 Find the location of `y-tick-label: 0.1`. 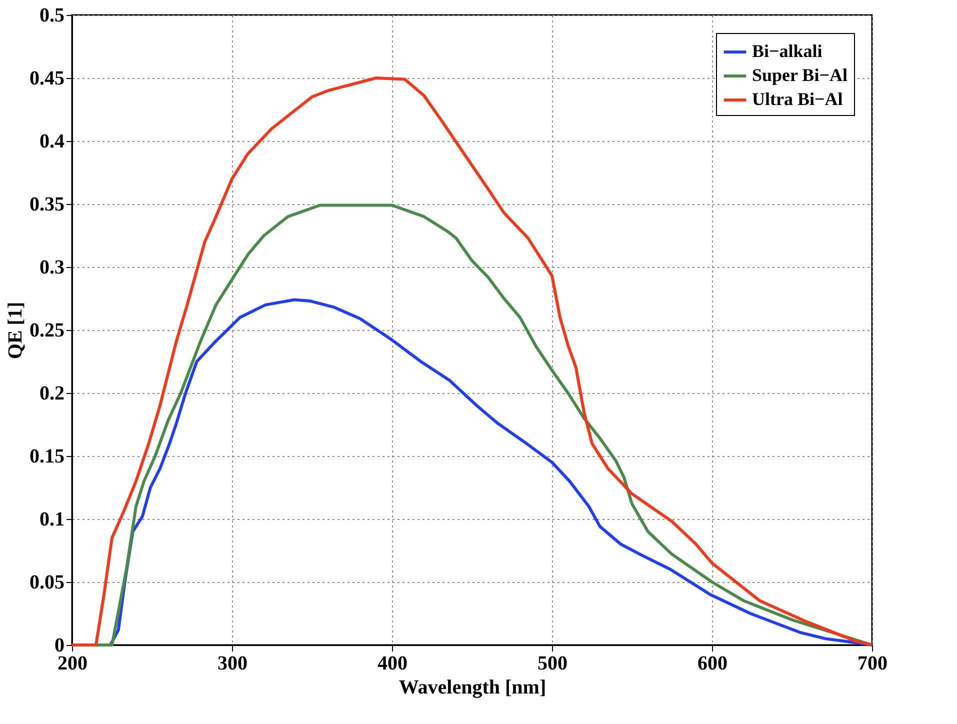

y-tick-label: 0.1 is located at coordinates (52, 519).